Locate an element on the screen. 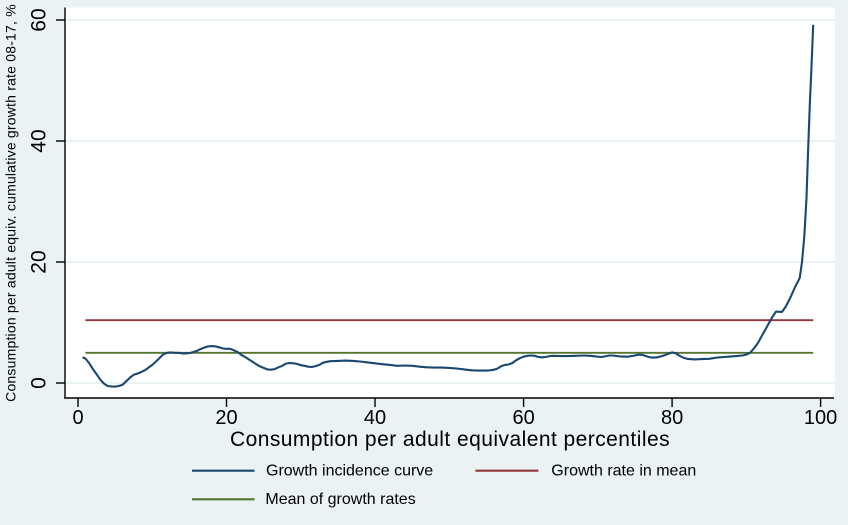 The height and width of the screenshot is (525, 848). svg-text: 100 is located at coordinates (820, 418).